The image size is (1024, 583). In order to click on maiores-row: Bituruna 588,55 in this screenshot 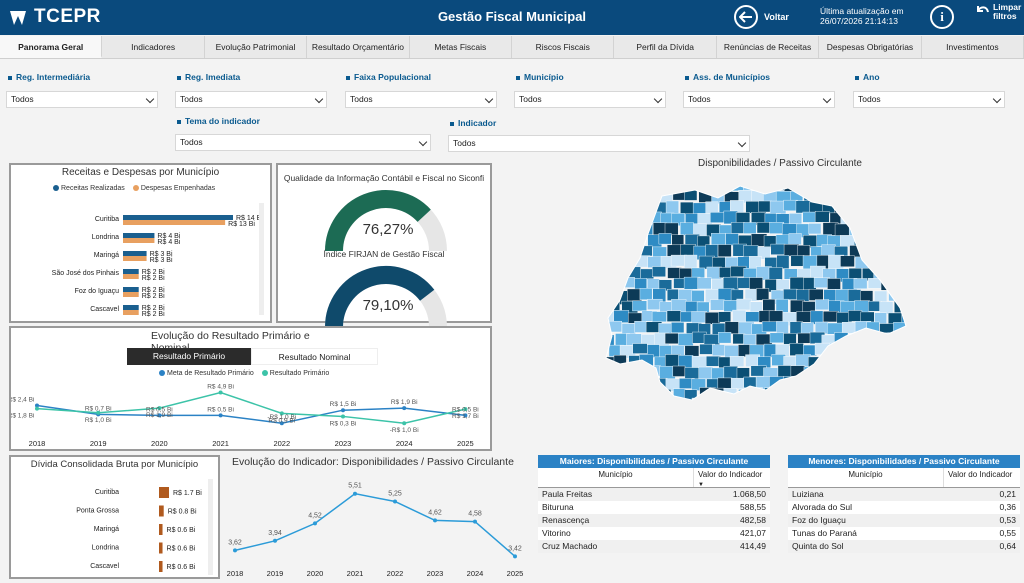, I will do `click(654, 507)`.